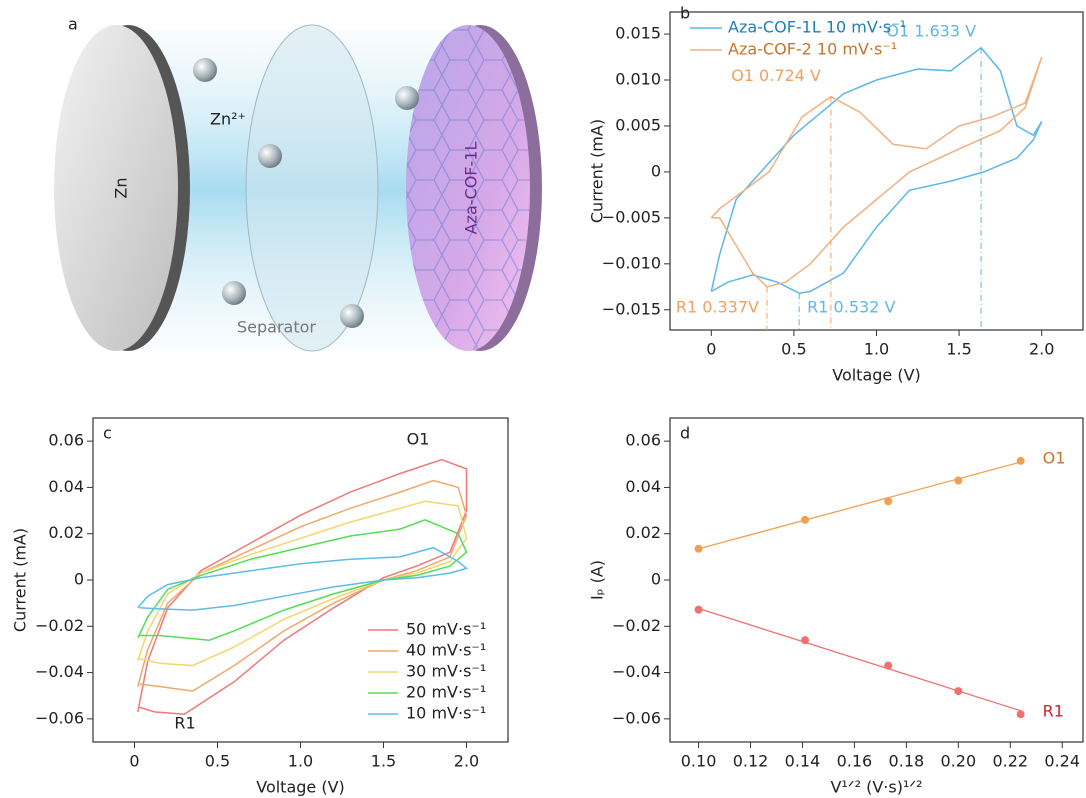 The height and width of the screenshot is (798, 1086). What do you see at coordinates (685, 13) in the screenshot?
I see `panel-letter: b` at bounding box center [685, 13].